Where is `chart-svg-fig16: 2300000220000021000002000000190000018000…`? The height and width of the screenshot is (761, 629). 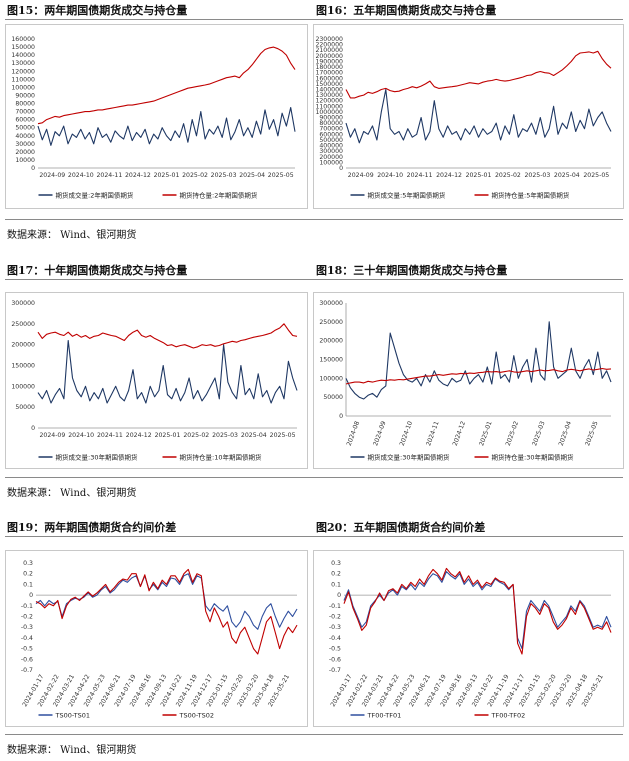 chart-svg-fig16: 2300000220000021000002000000190000018000… is located at coordinates (463, 117).